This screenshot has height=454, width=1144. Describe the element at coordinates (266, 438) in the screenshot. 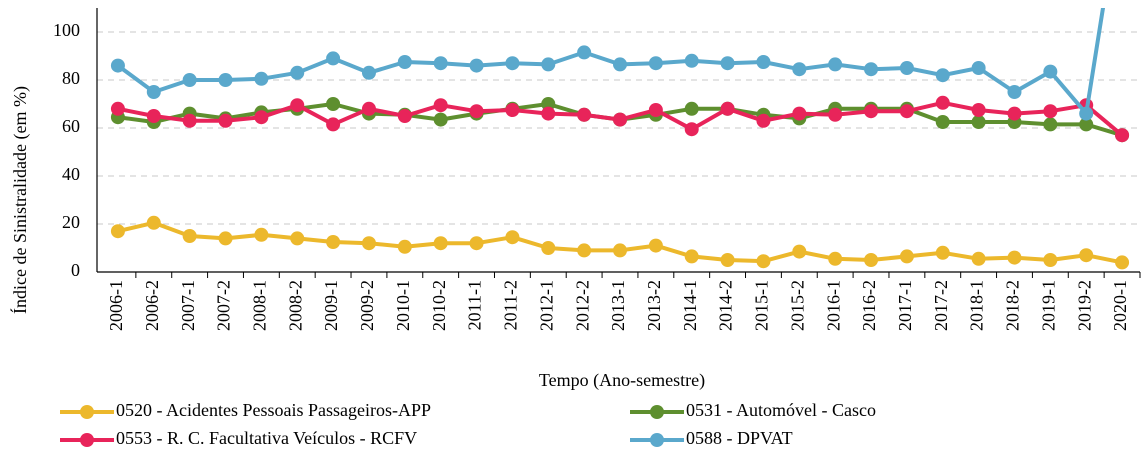

I see `legend-label: 0553 - R. C. Facultativa Veículos - RCFV` at that location.